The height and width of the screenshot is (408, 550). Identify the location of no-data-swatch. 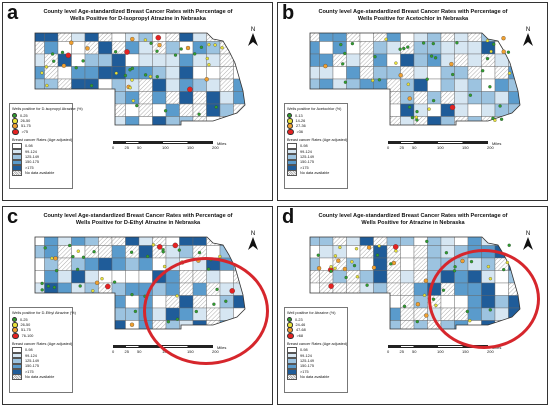
(292, 173).